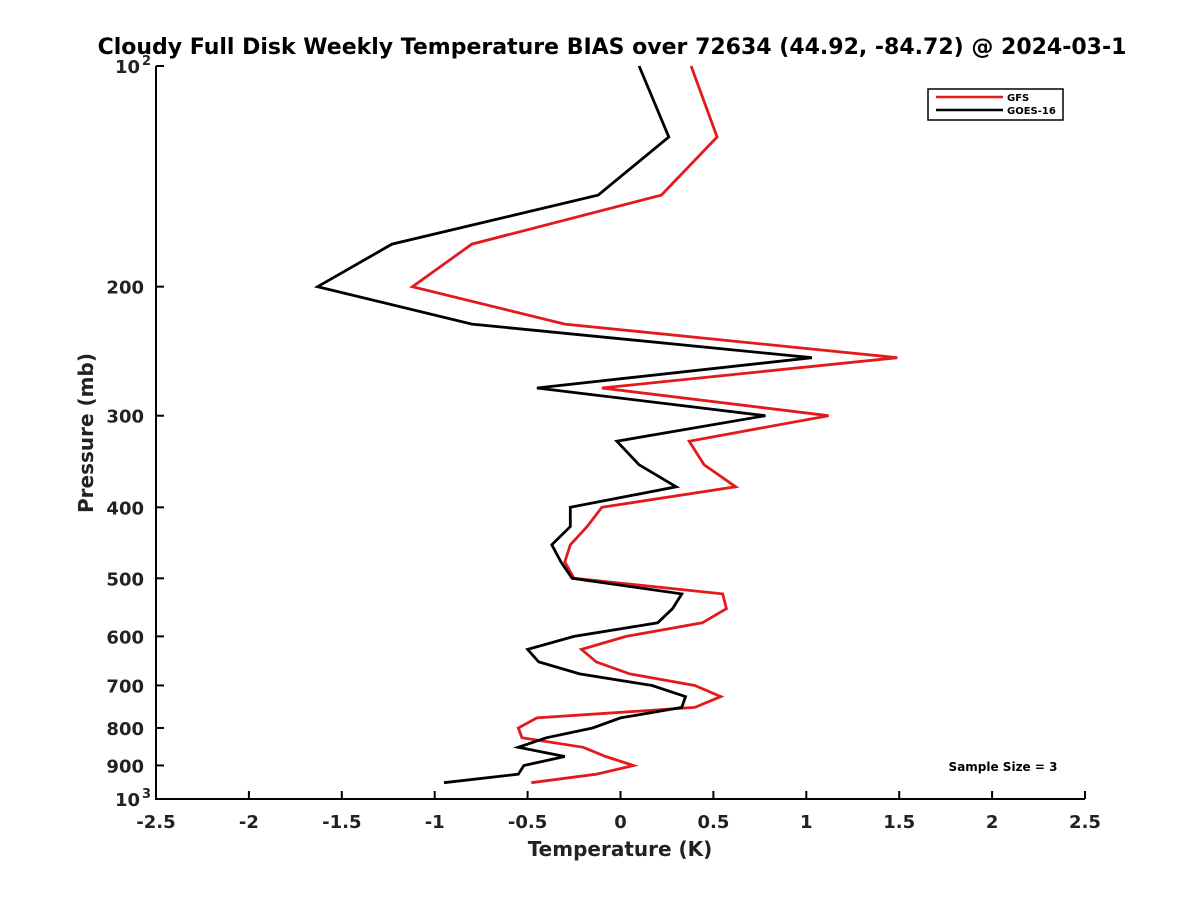 The image size is (1200, 900). Describe the element at coordinates (713, 822) in the screenshot. I see `x-tick-label: 0.5` at that location.